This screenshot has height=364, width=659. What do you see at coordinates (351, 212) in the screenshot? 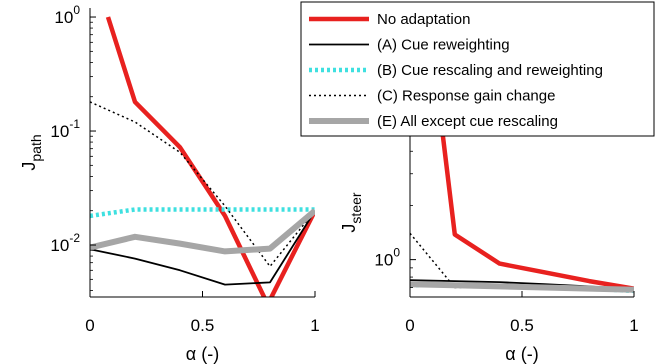
I see `y-axis-label: Jsteer` at bounding box center [351, 212].